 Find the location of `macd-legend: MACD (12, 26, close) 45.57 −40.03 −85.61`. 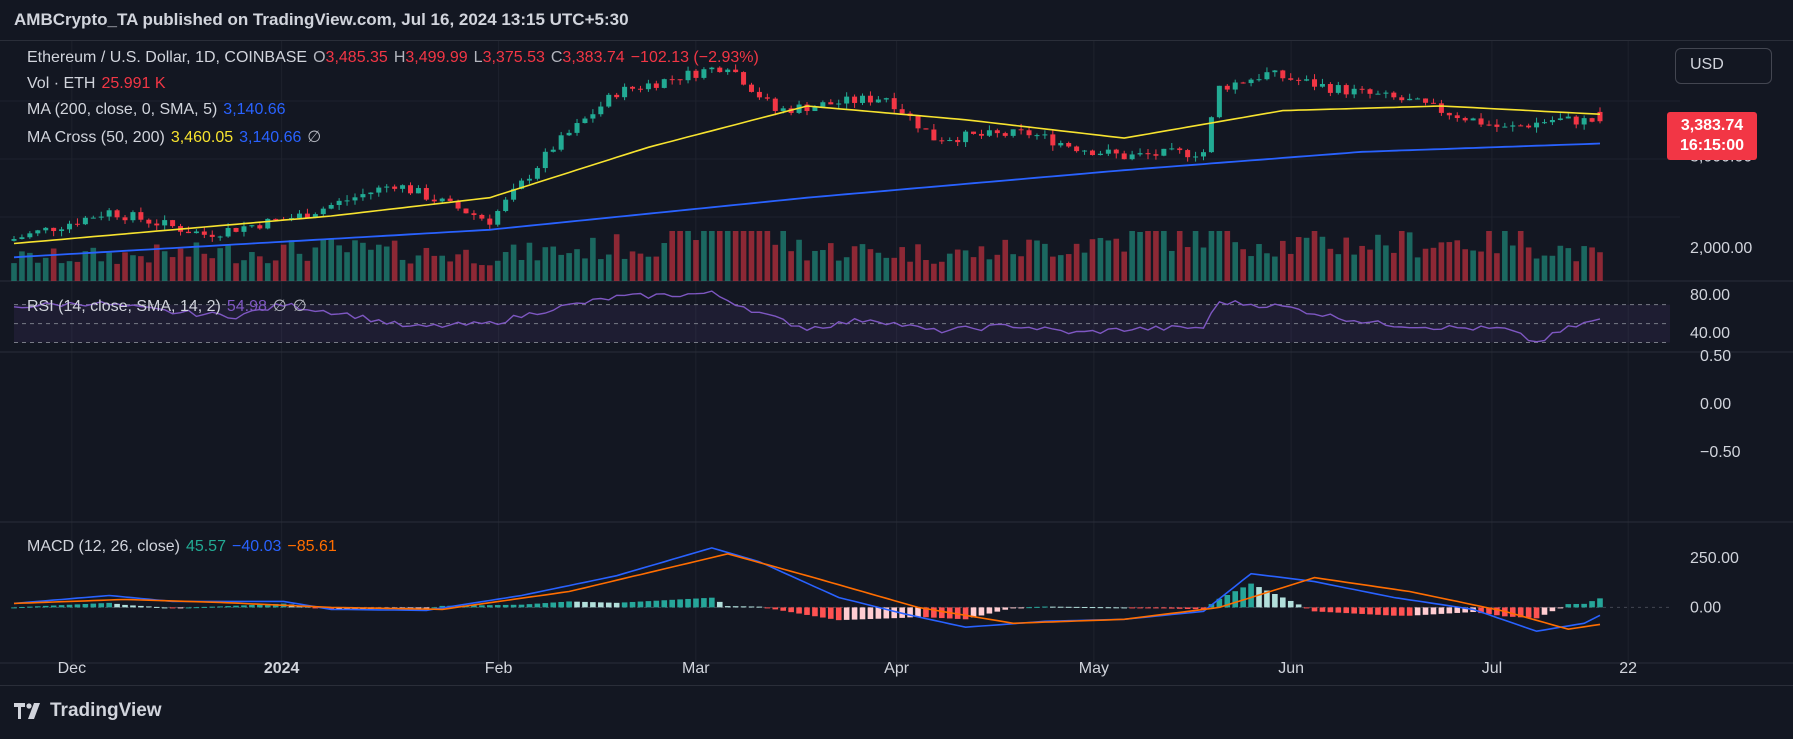

macd-legend: MACD (12, 26, close) 45.57 −40.03 −85.61 is located at coordinates (185, 547).